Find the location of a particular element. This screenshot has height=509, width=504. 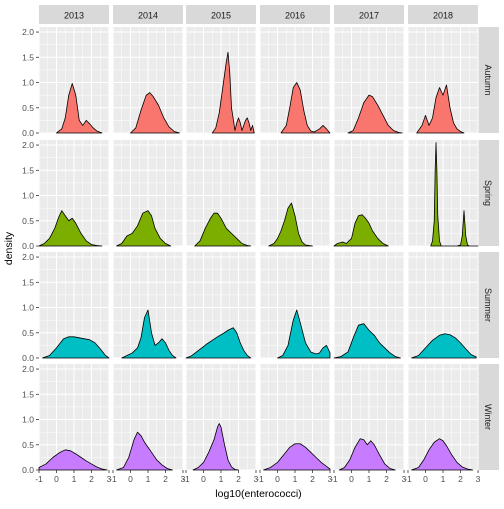

row-strip-label-autumn: Autumn is located at coordinates (488, 79).